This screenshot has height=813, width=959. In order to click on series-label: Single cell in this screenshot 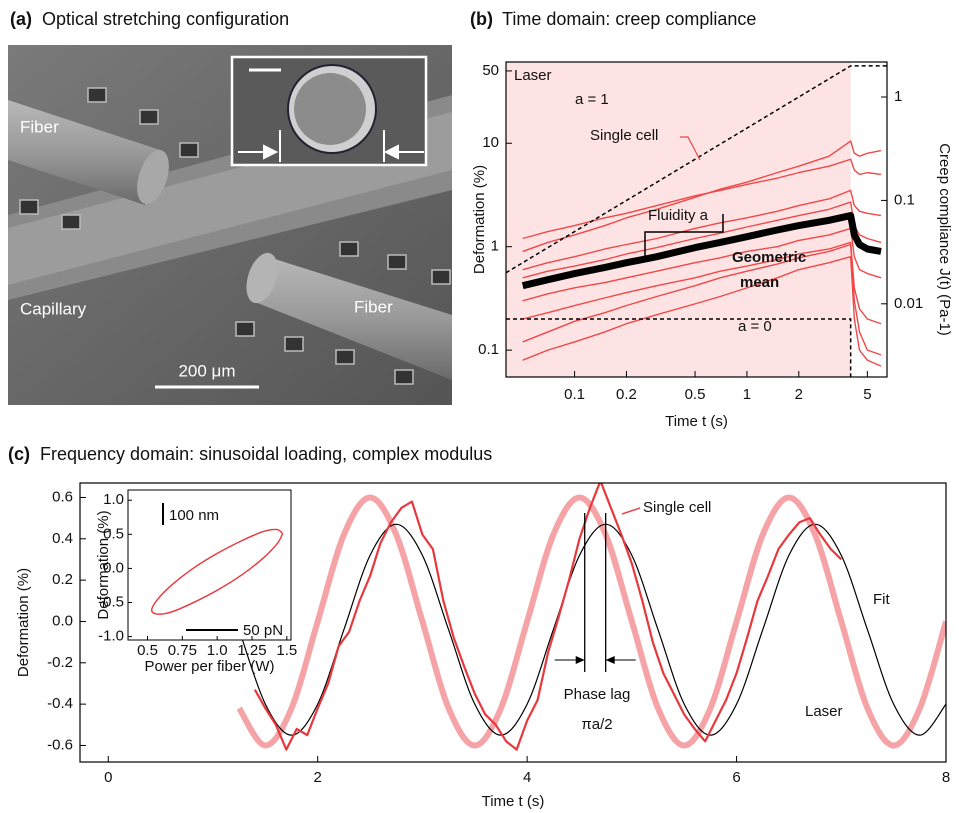, I will do `click(677, 507)`.